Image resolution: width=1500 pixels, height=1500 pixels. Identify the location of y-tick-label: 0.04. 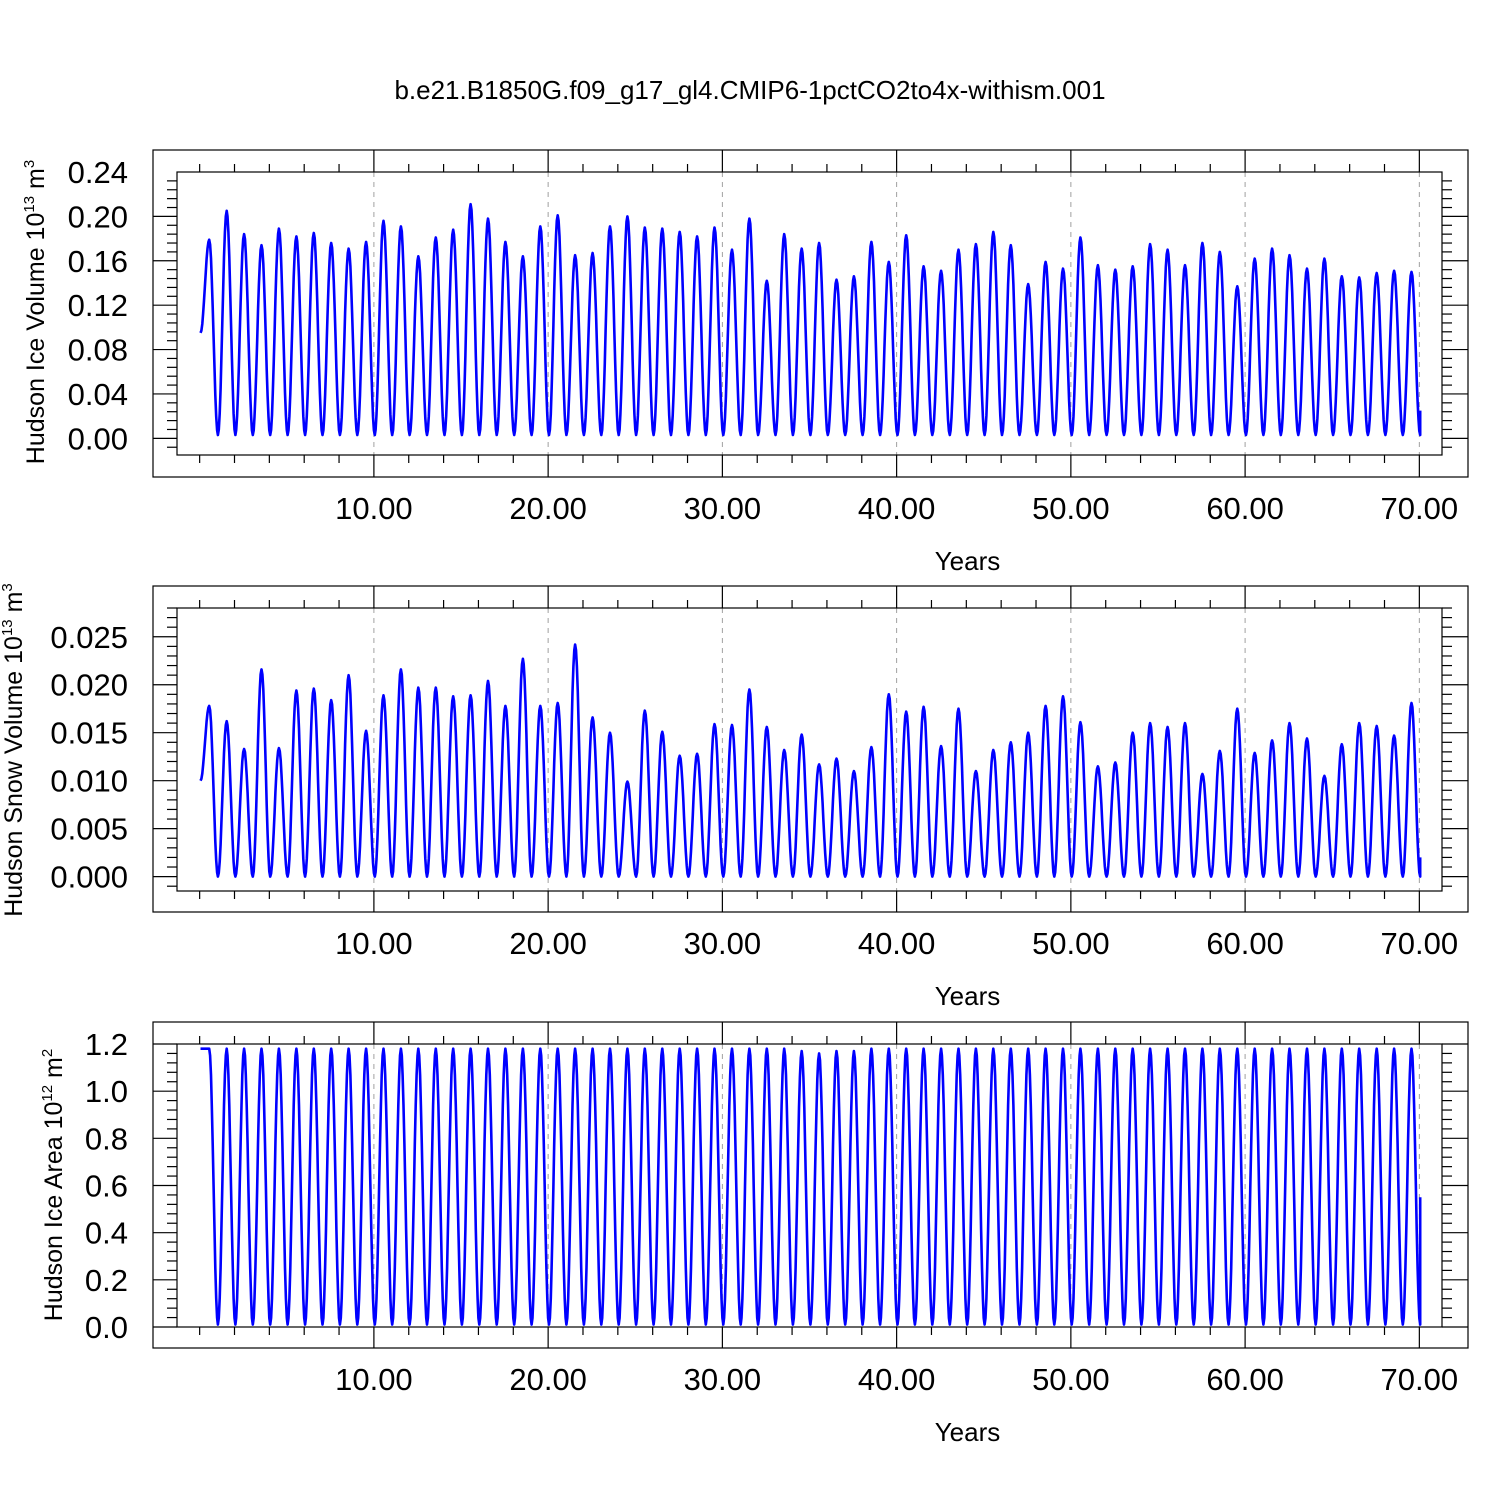
(98, 394).